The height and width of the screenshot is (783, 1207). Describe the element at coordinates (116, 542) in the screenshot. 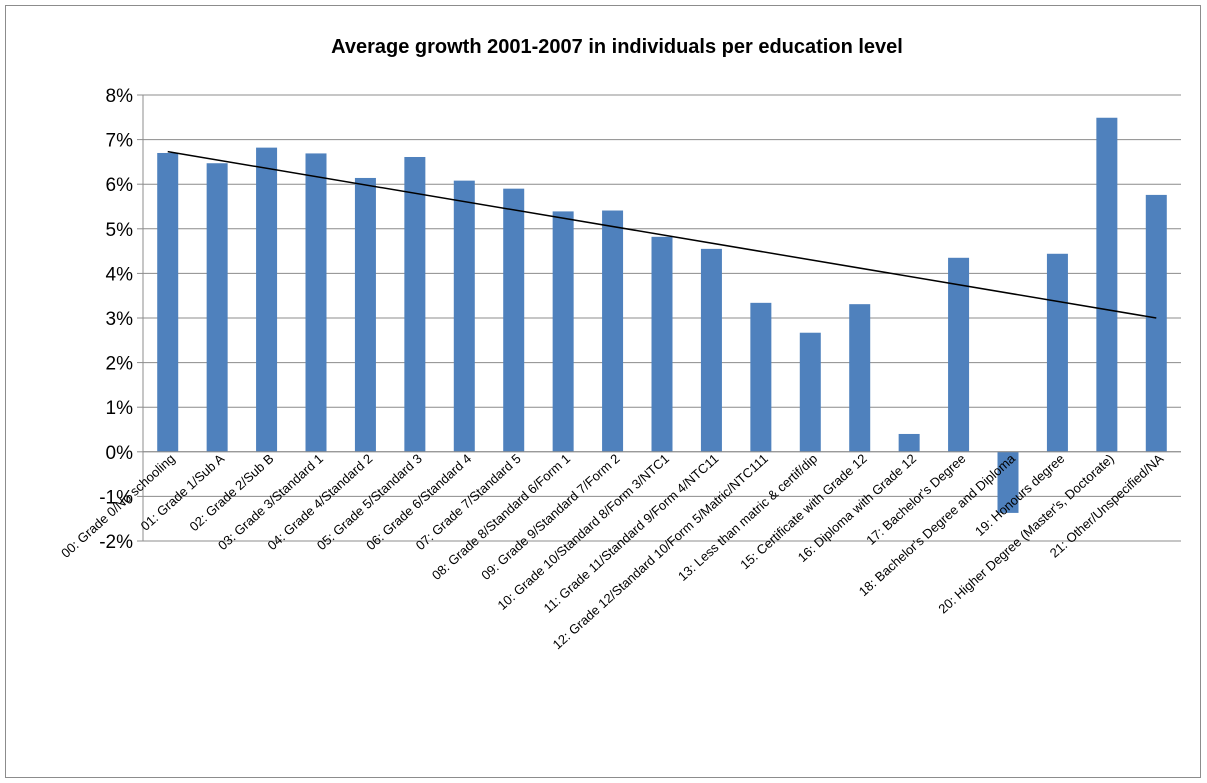

I see `y-tick-label: -2%` at that location.